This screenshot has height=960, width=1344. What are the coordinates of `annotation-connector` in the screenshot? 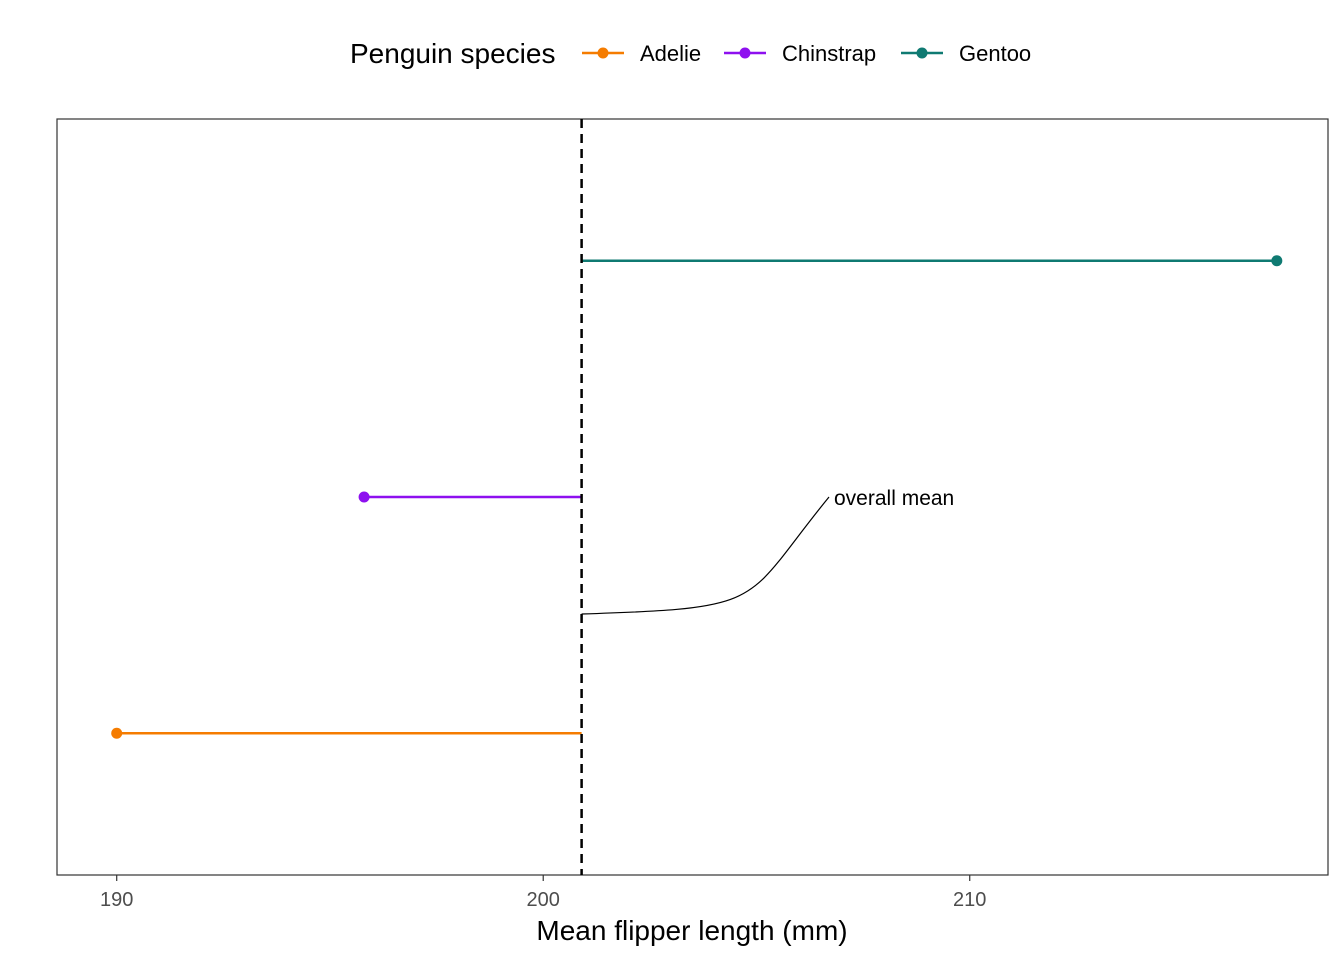 It's located at (705, 555).